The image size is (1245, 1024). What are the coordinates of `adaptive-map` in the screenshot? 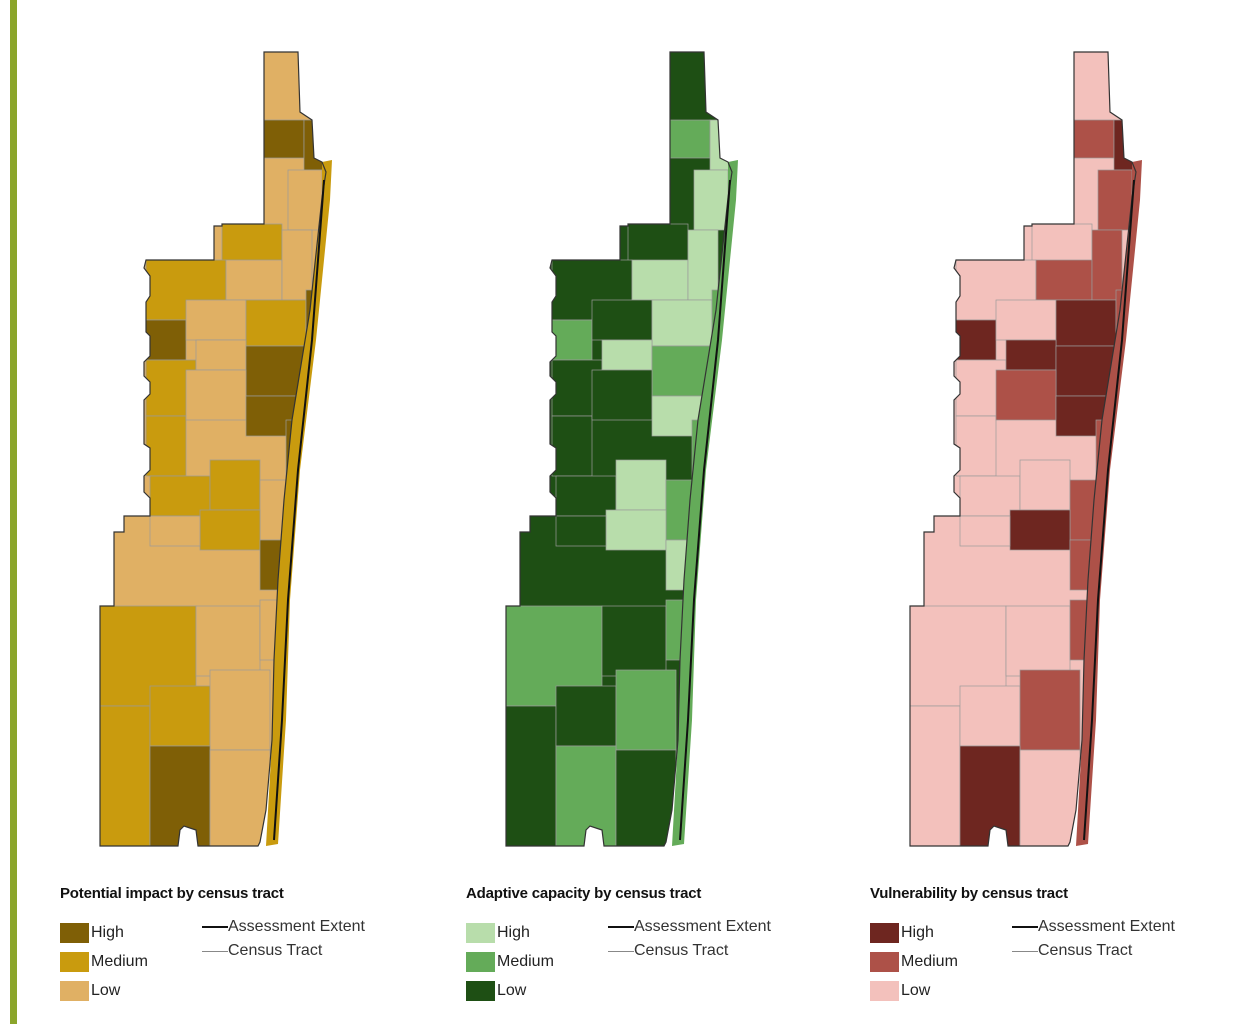 It's located at (621, 449).